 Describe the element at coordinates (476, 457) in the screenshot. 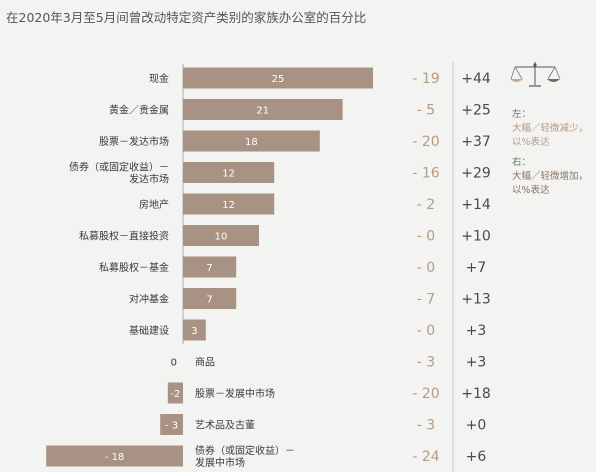

I see `increase-value: +6` at that location.